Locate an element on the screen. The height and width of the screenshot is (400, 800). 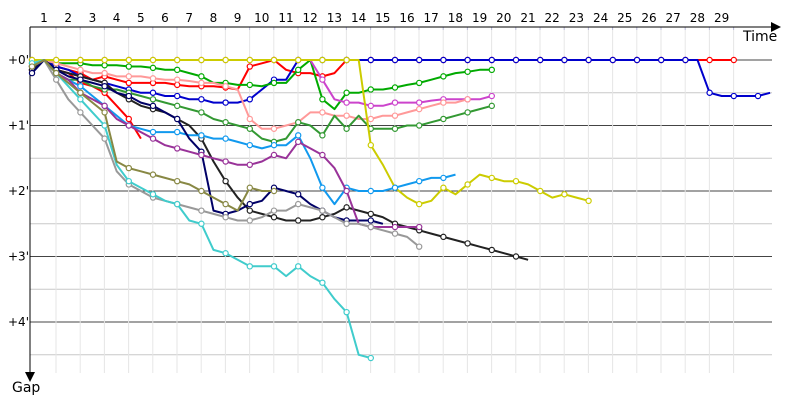
x-tick-label: 10 is located at coordinates (261, 18).